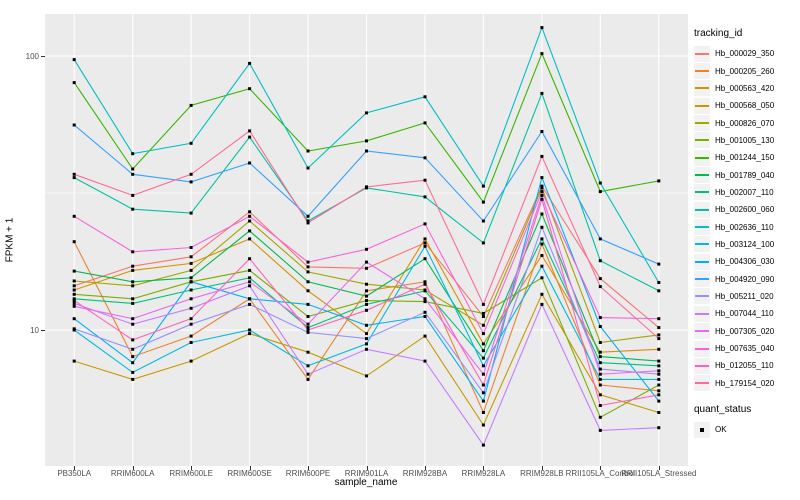 The height and width of the screenshot is (500, 800). What do you see at coordinates (483, 473) in the screenshot?
I see `x-tick-label-RRIM928LA: RRIM928LA` at bounding box center [483, 473].